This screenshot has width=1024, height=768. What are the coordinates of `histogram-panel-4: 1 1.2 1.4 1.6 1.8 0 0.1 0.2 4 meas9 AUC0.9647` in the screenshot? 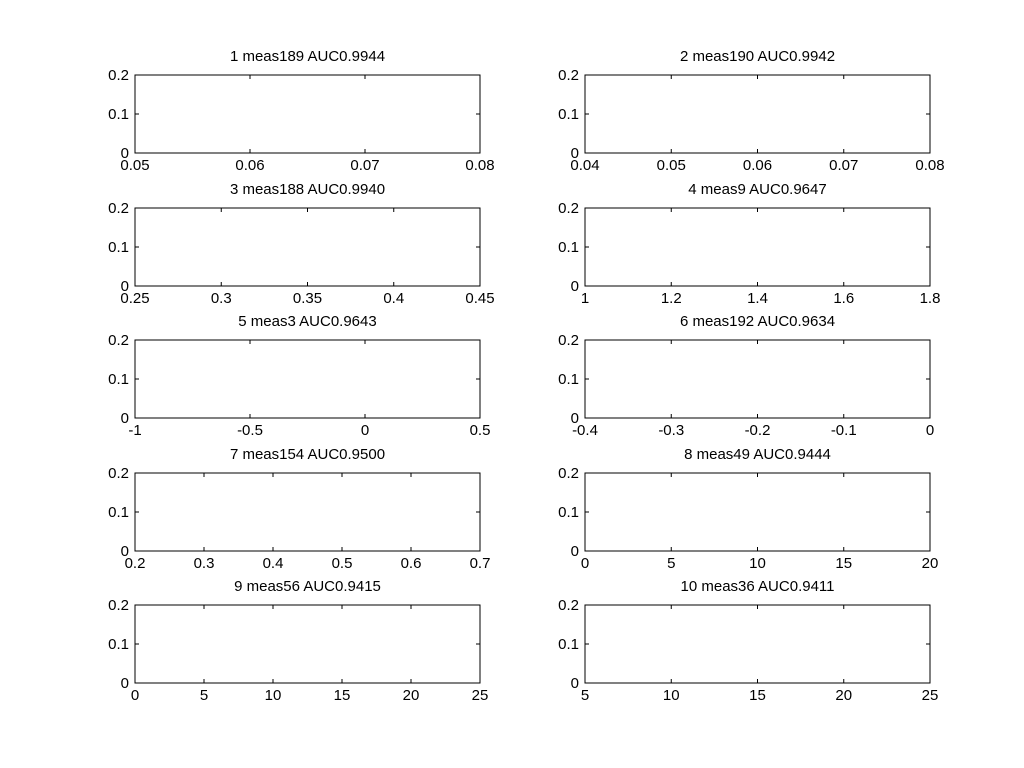 It's located at (749, 244).